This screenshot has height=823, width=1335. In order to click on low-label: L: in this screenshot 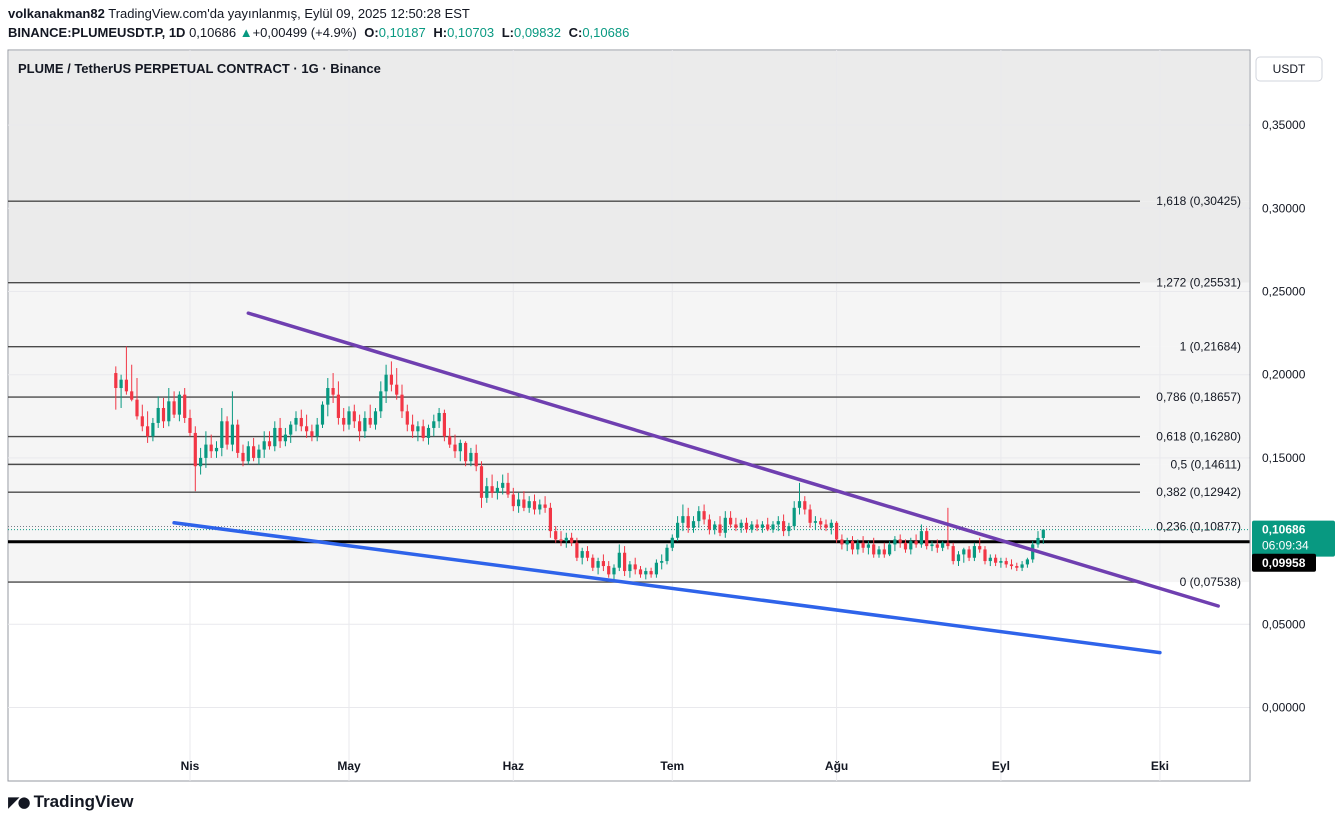, I will do `click(507, 32)`.